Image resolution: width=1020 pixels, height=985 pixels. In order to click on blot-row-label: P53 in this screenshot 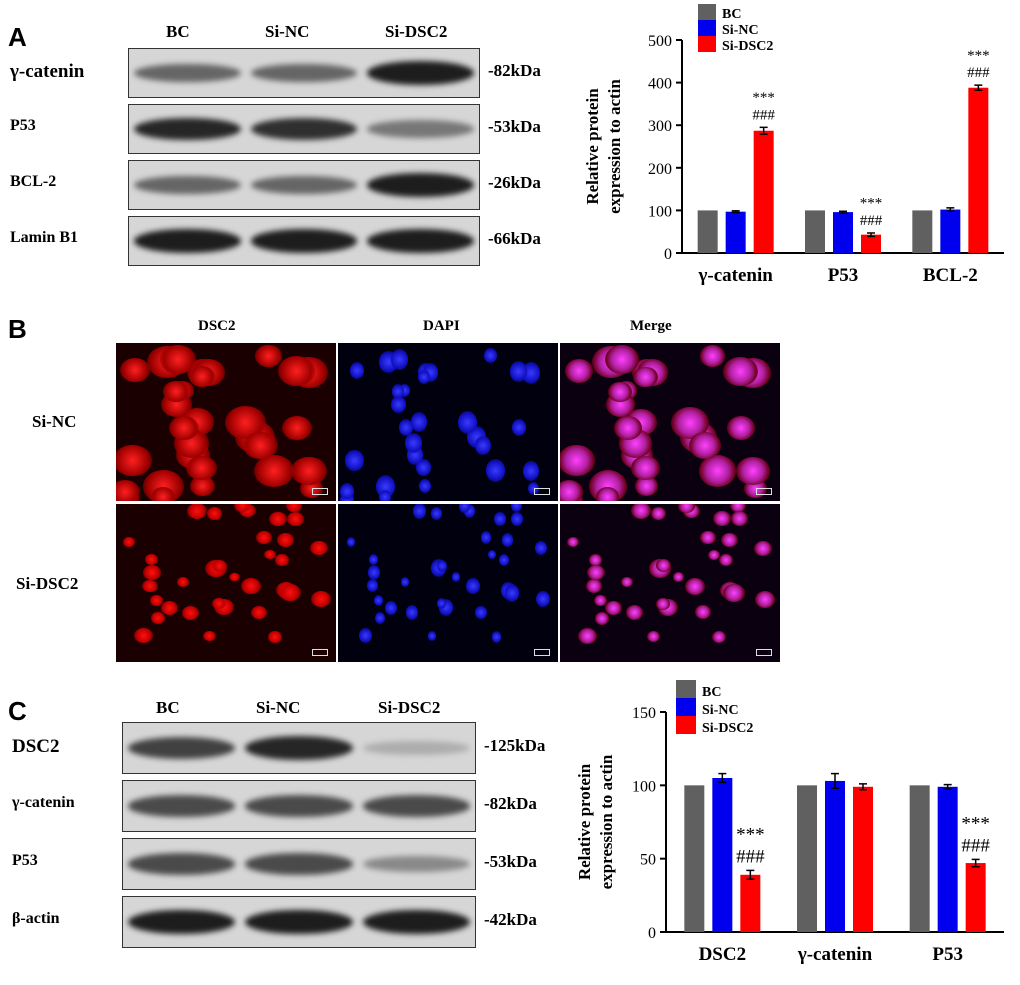, I will do `click(25, 860)`.